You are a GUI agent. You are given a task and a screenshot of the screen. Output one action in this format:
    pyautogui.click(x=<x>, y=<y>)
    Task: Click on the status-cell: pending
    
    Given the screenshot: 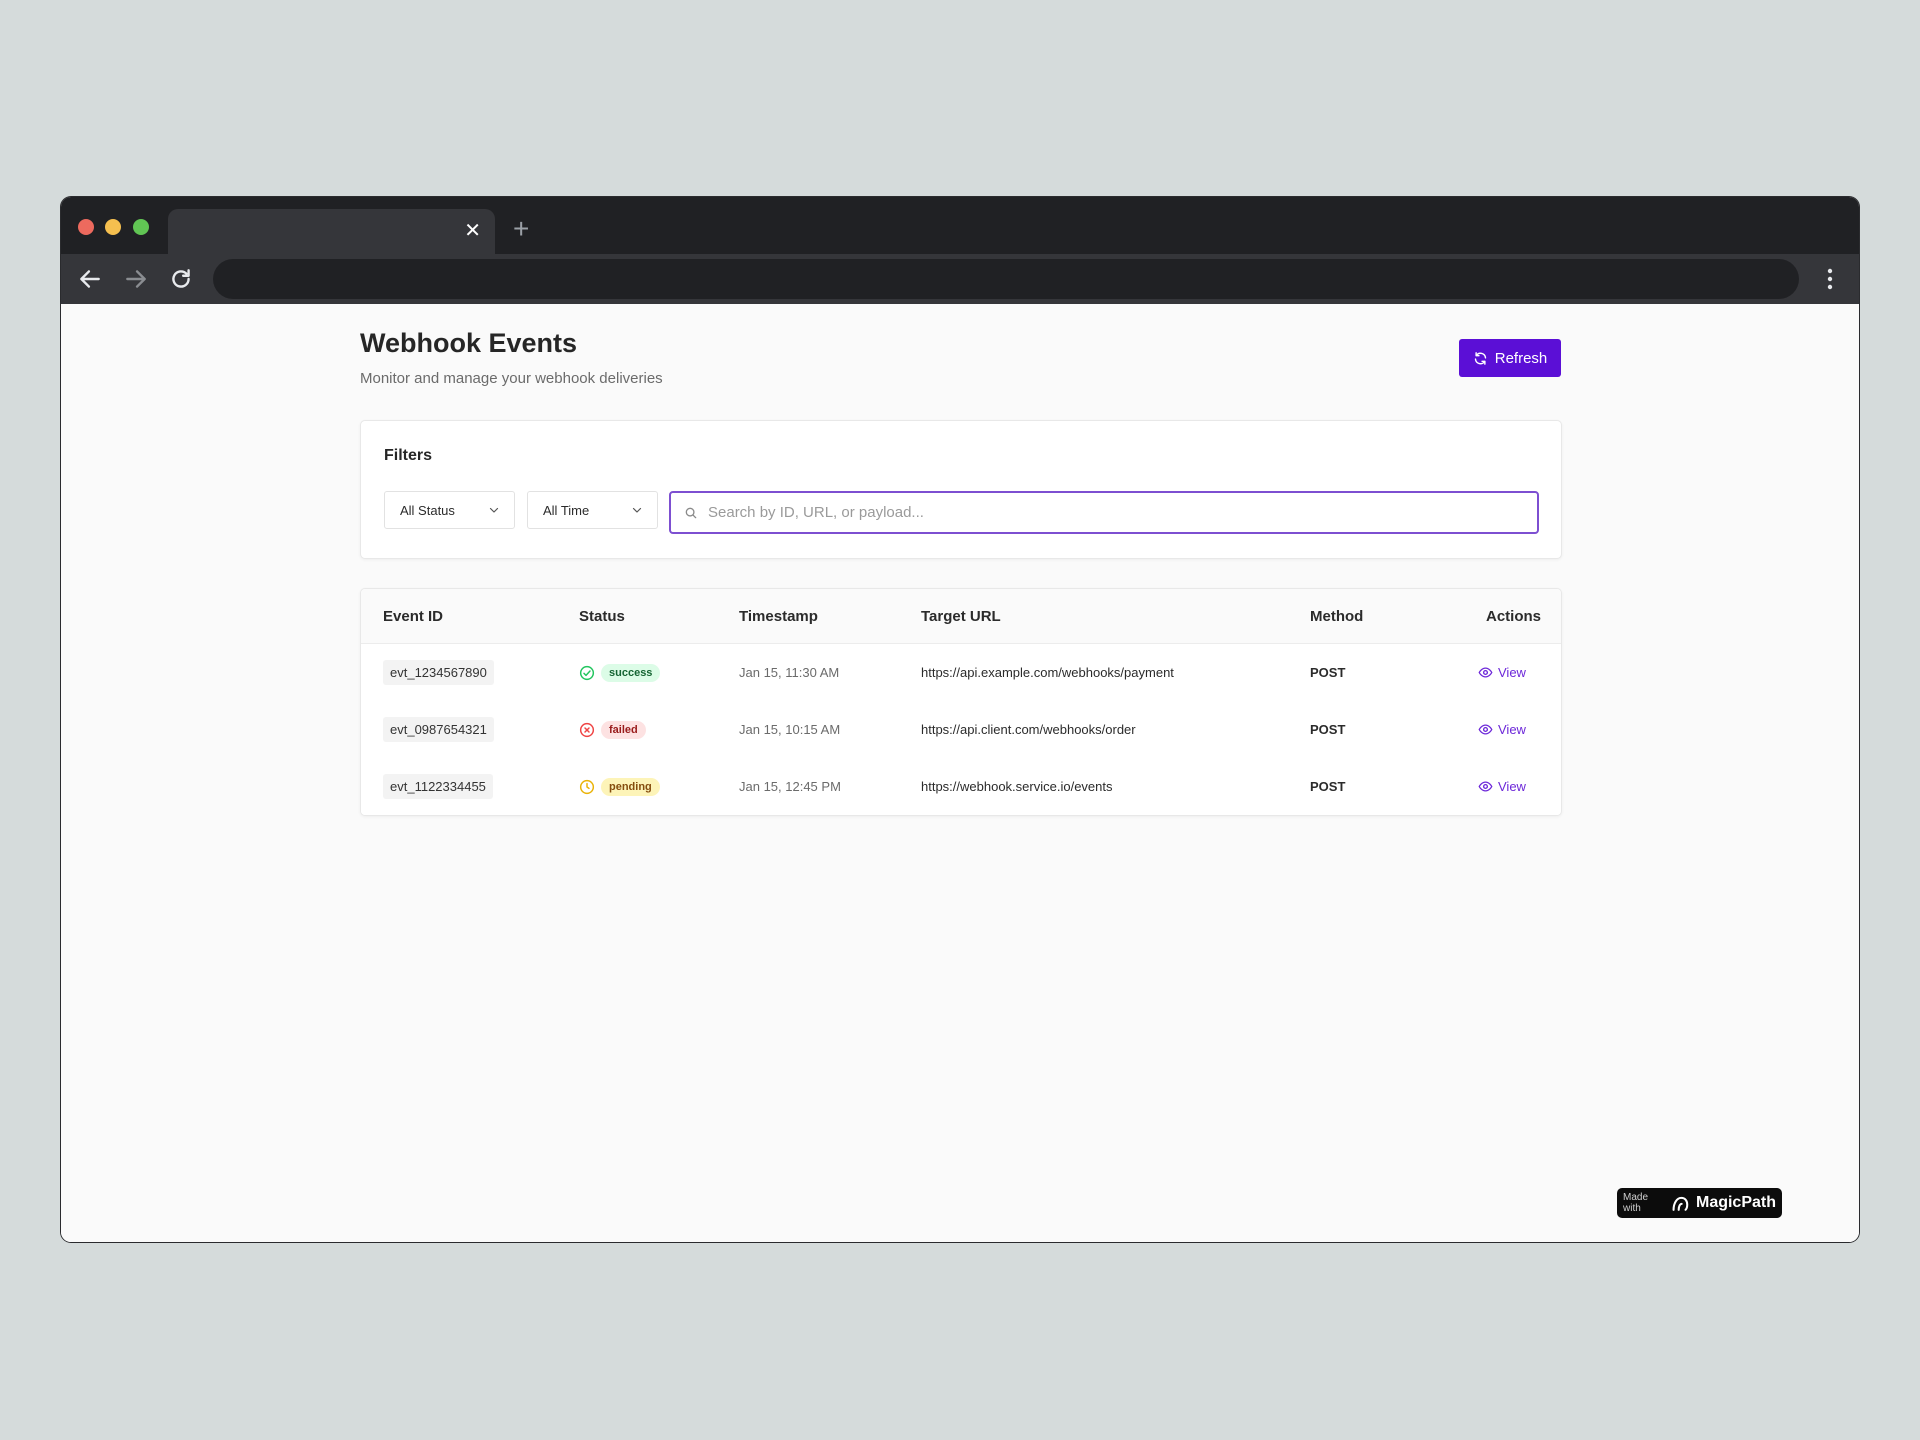 What is the action you would take?
    pyautogui.click(x=619, y=786)
    